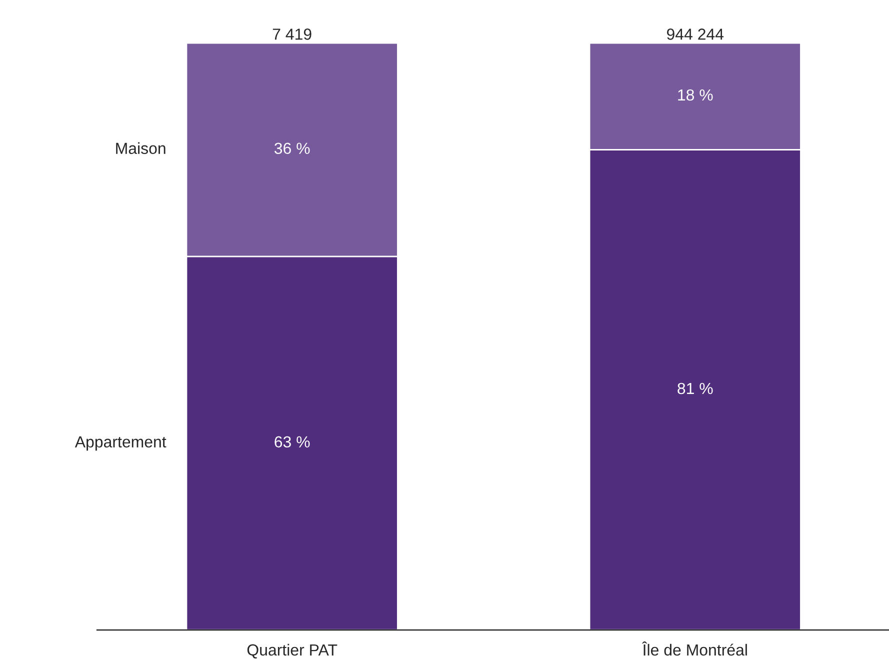 The height and width of the screenshot is (668, 889). What do you see at coordinates (695, 95) in the screenshot?
I see `data-label: 18 %` at bounding box center [695, 95].